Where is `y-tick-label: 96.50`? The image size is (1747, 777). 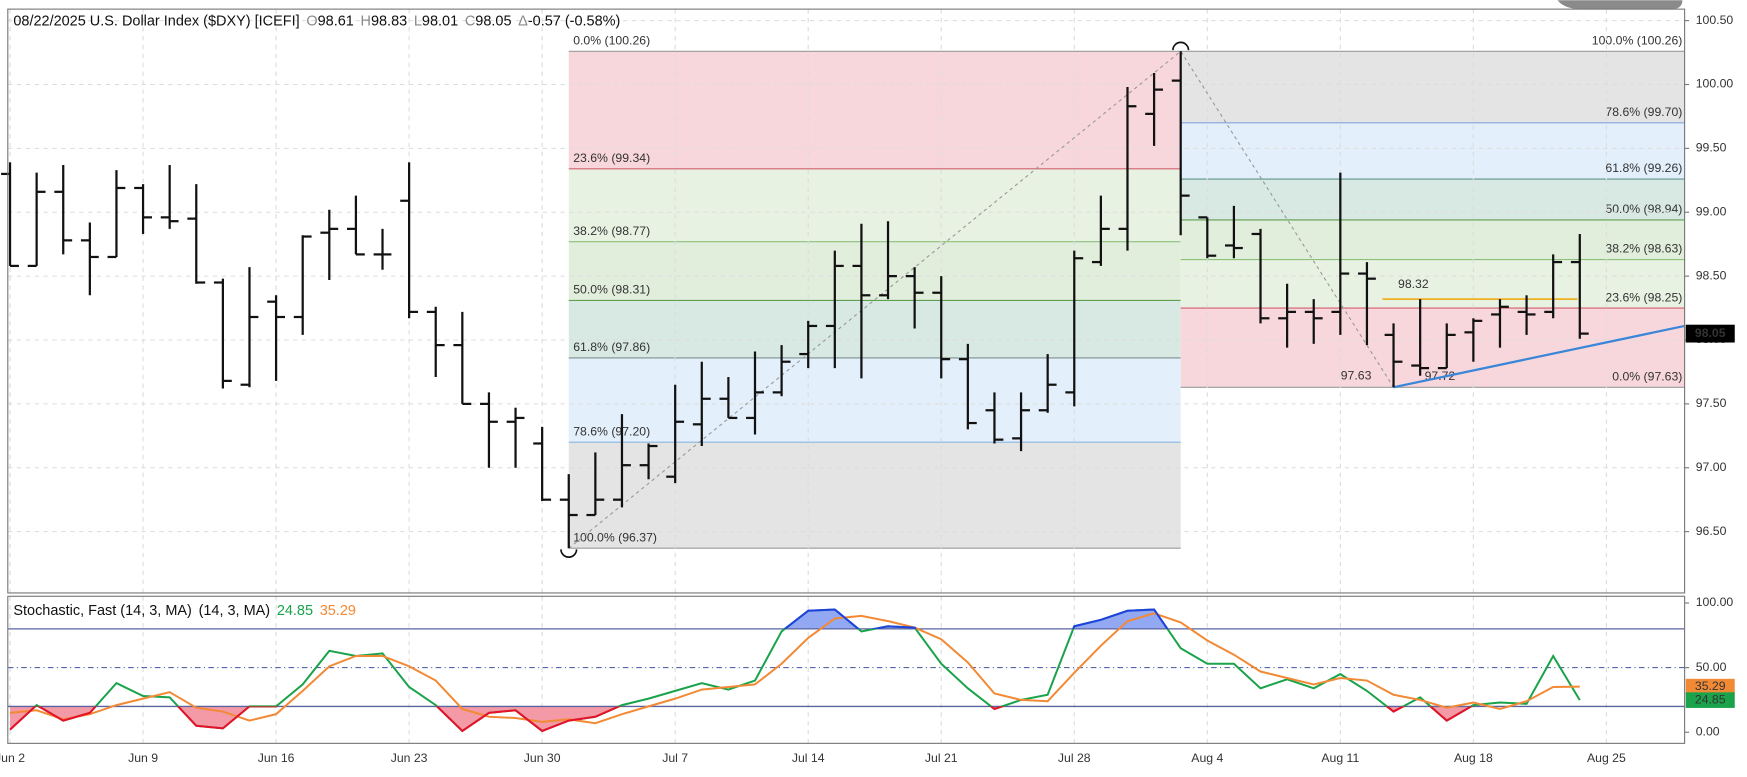 y-tick-label: 96.50 is located at coordinates (1711, 531).